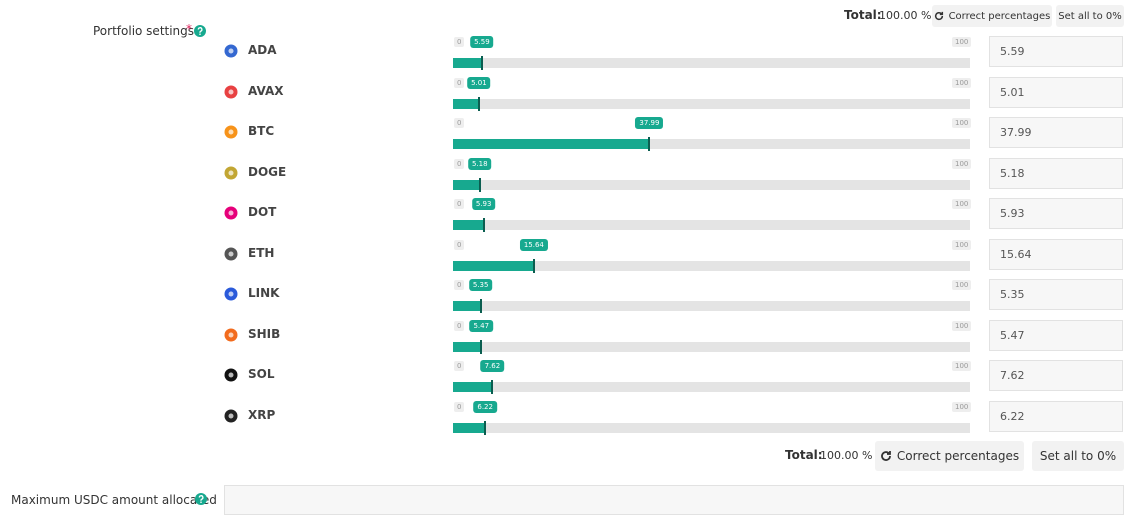  Describe the element at coordinates (649, 123) in the screenshot. I see `slider-value-bubble: 37.99` at that location.